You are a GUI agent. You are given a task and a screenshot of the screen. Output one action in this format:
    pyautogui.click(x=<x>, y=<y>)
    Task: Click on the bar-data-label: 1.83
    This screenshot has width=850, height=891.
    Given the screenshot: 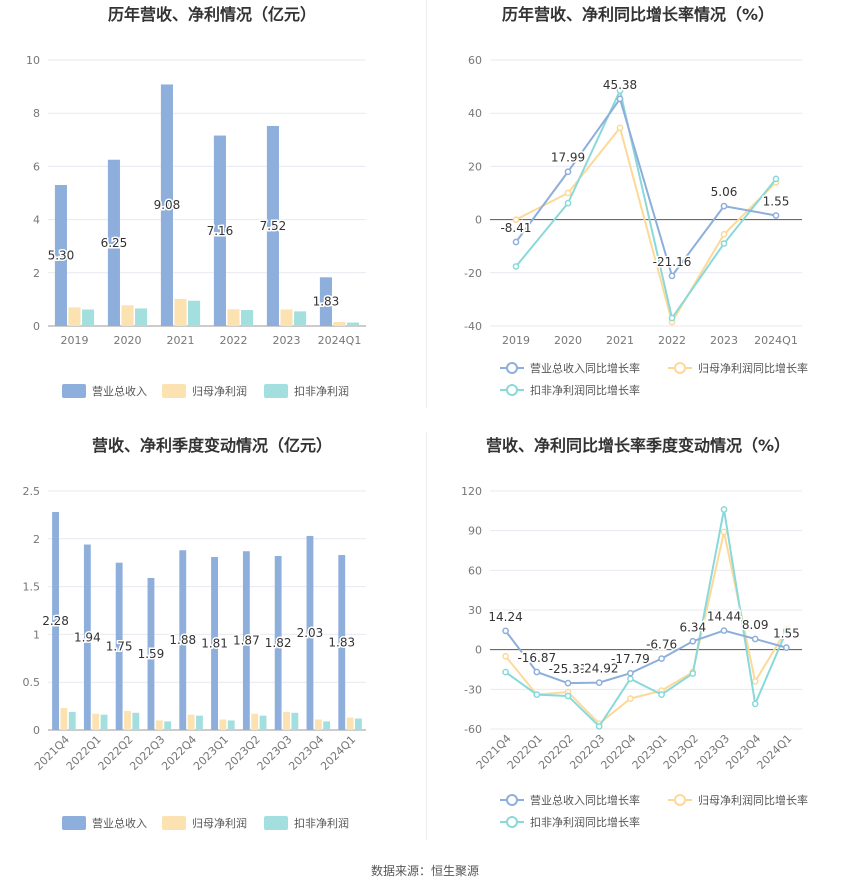 What is the action you would take?
    pyautogui.click(x=326, y=302)
    